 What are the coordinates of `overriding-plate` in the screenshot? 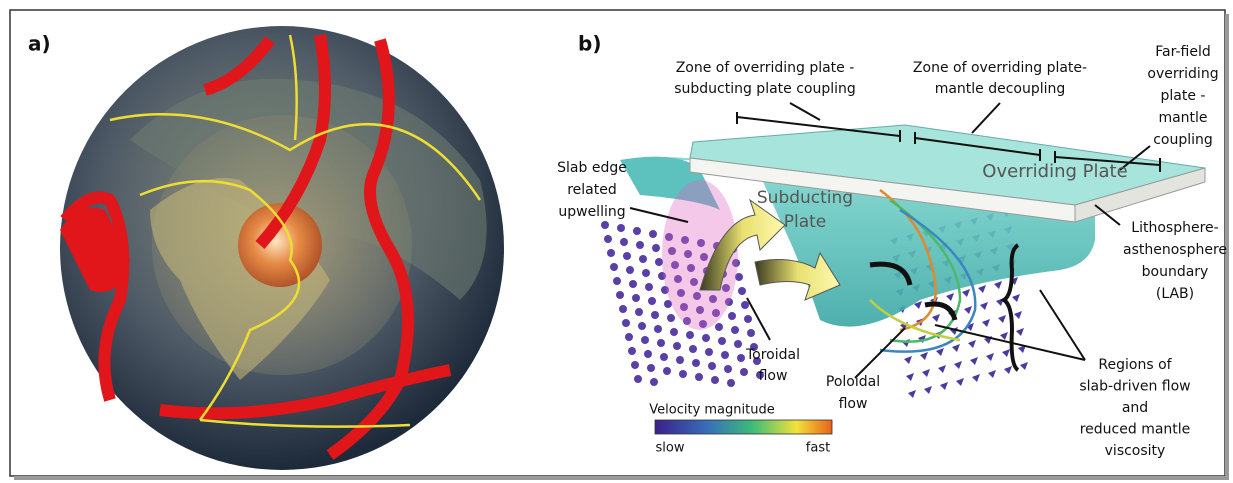 It's located at (947, 173).